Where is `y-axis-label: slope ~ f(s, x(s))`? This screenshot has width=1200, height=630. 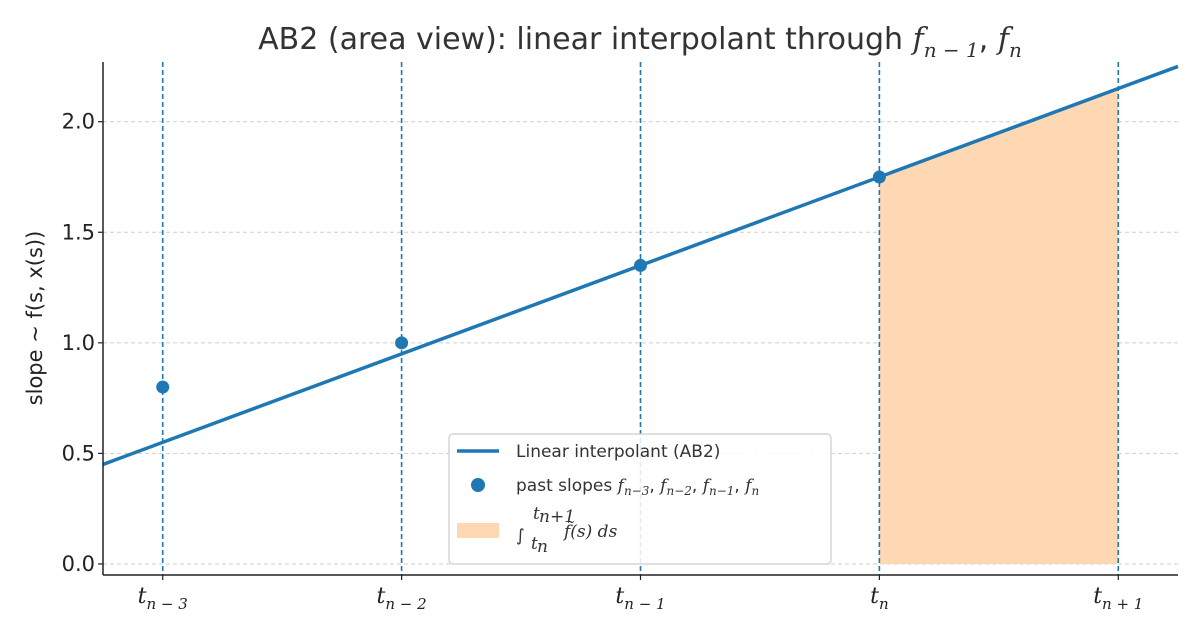 y-axis-label: slope ~ f(s, x(s)) is located at coordinates (35, 318).